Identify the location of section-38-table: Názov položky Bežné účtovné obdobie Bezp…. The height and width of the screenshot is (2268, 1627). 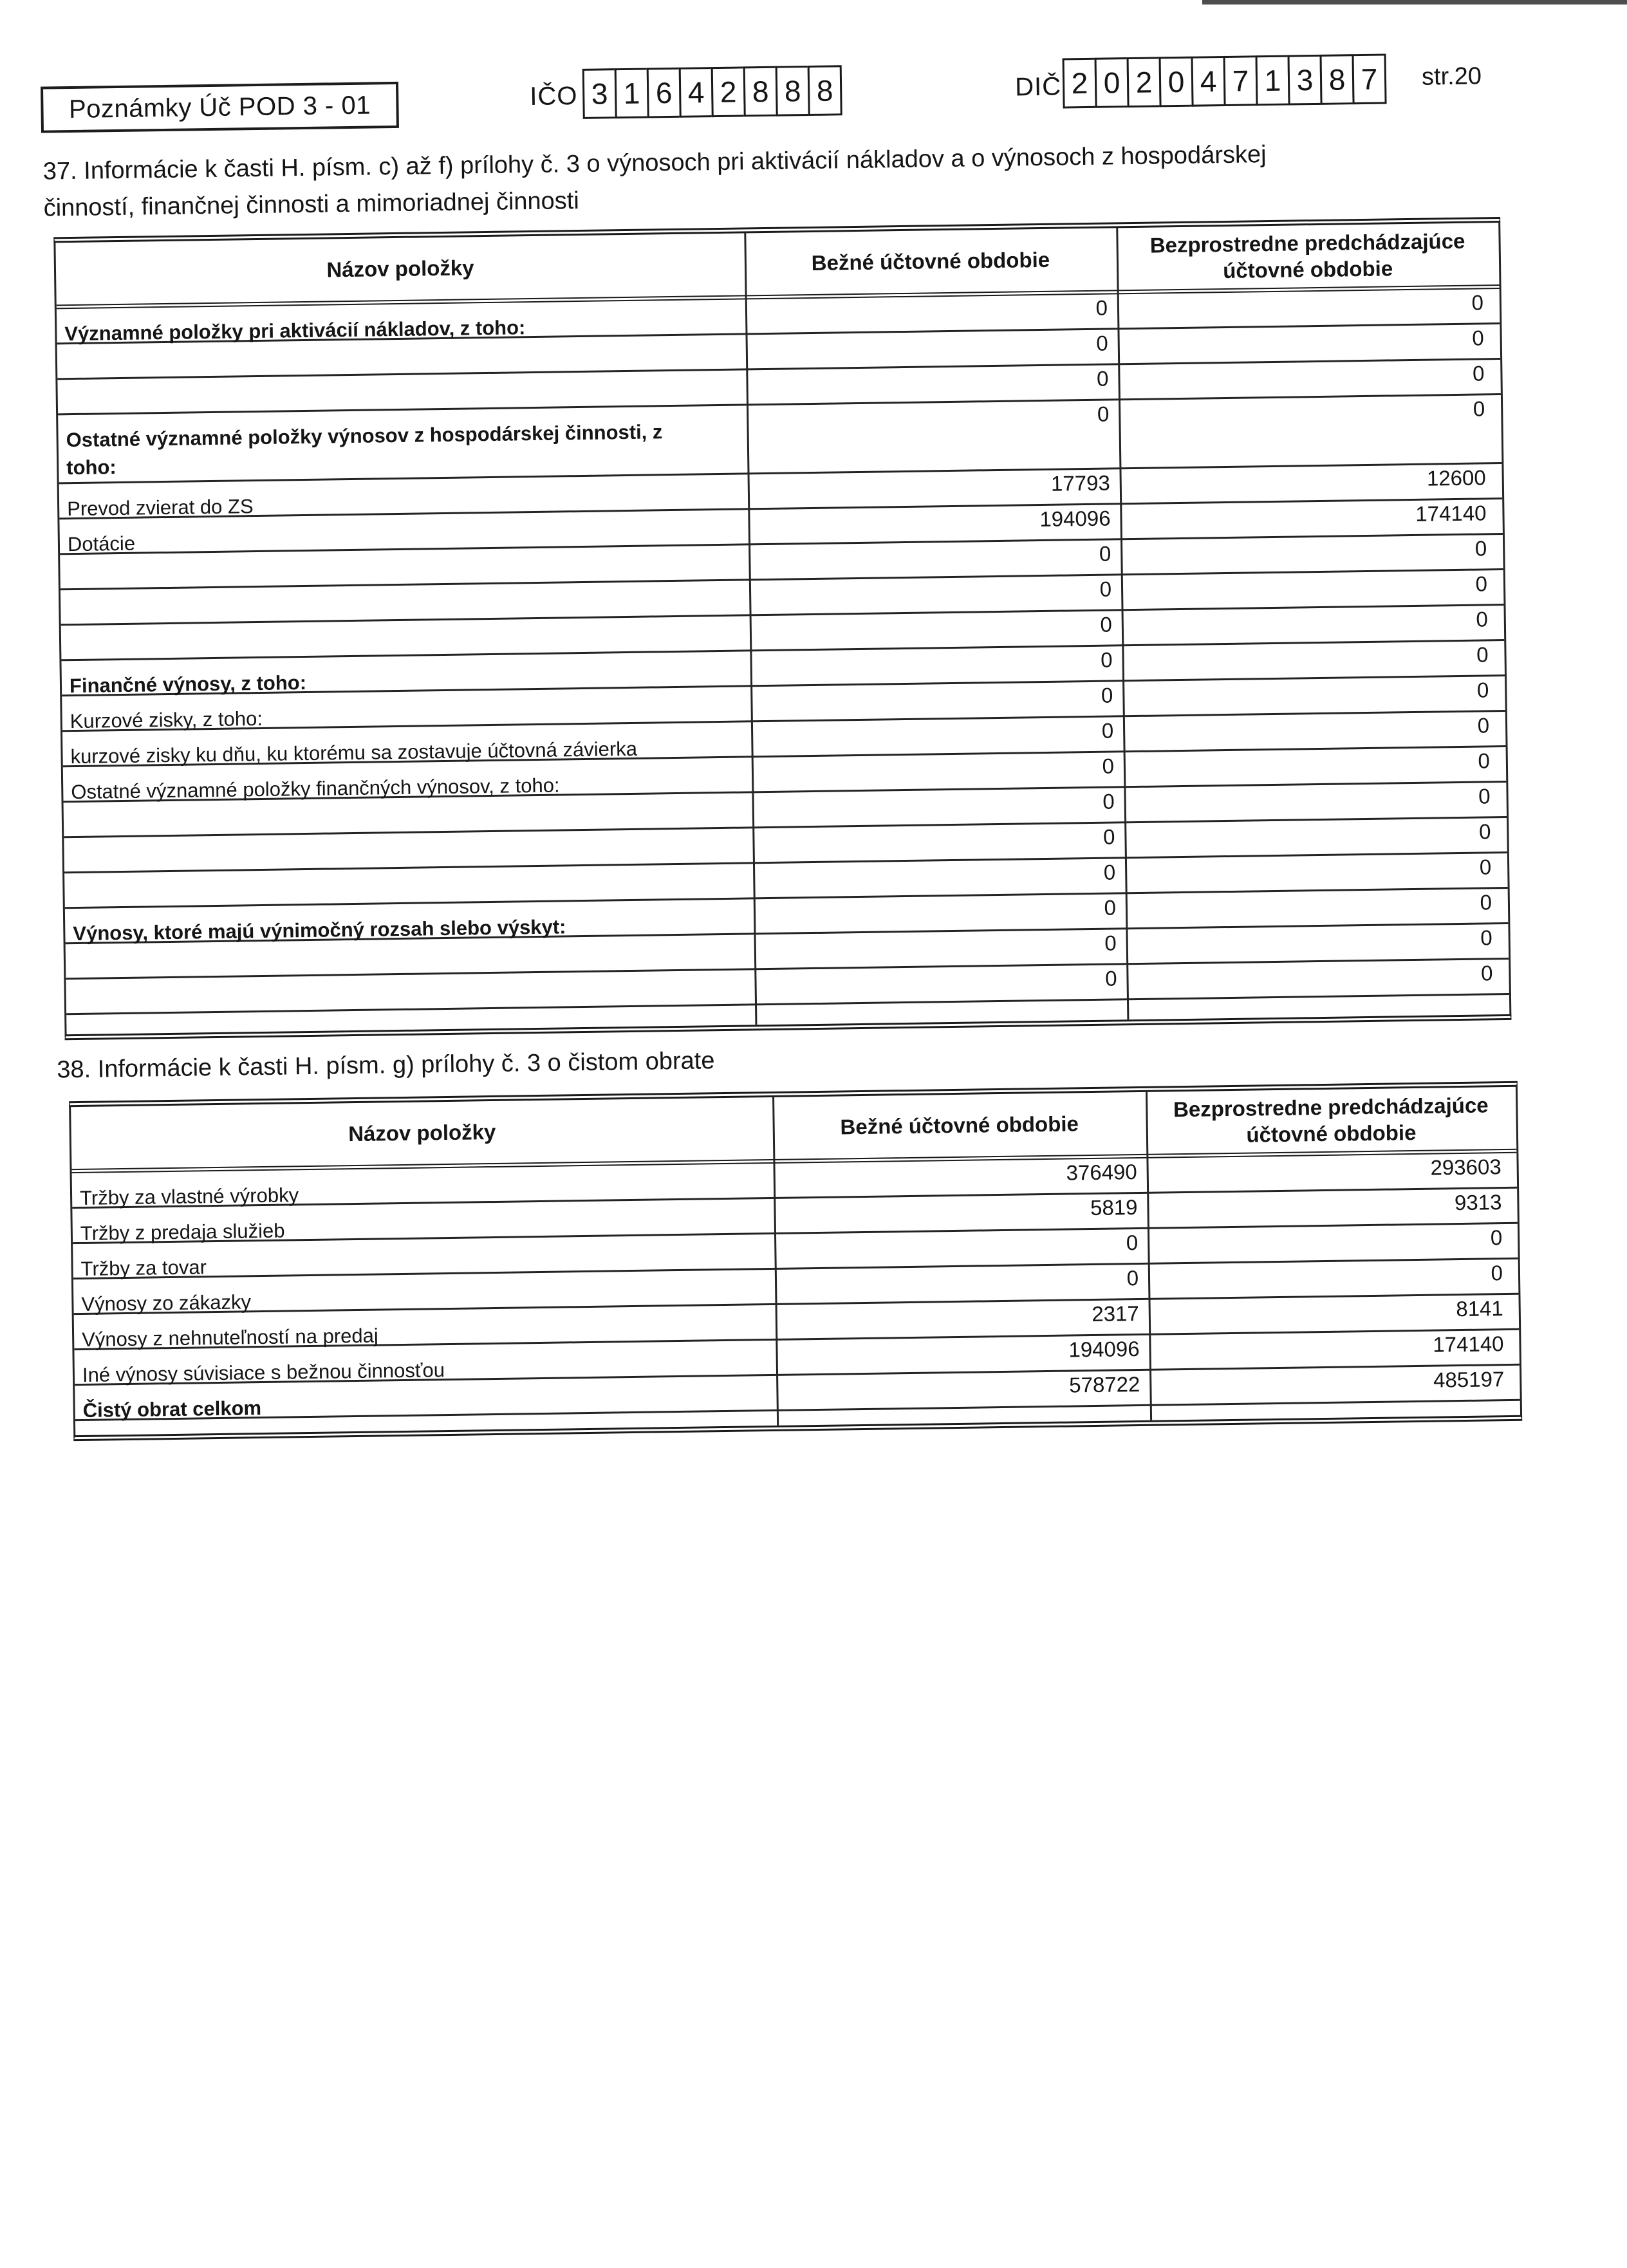
(796, 1261).